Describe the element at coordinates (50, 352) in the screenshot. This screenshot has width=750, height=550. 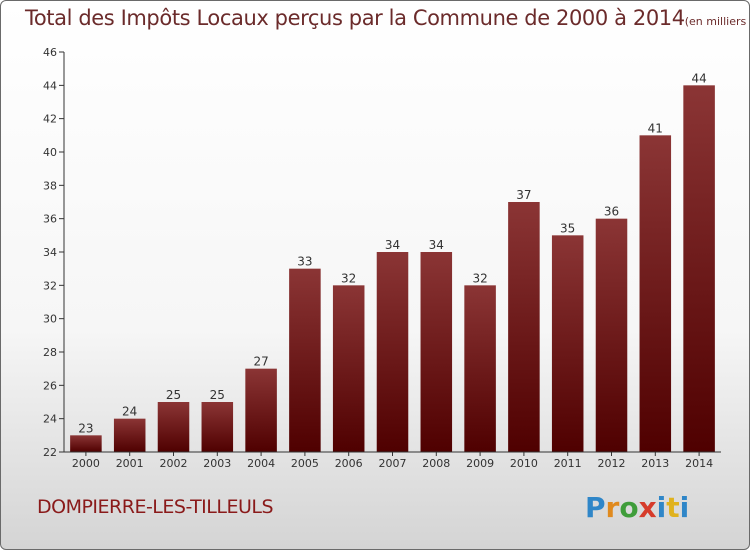
I see `y-tick-label: 28` at that location.